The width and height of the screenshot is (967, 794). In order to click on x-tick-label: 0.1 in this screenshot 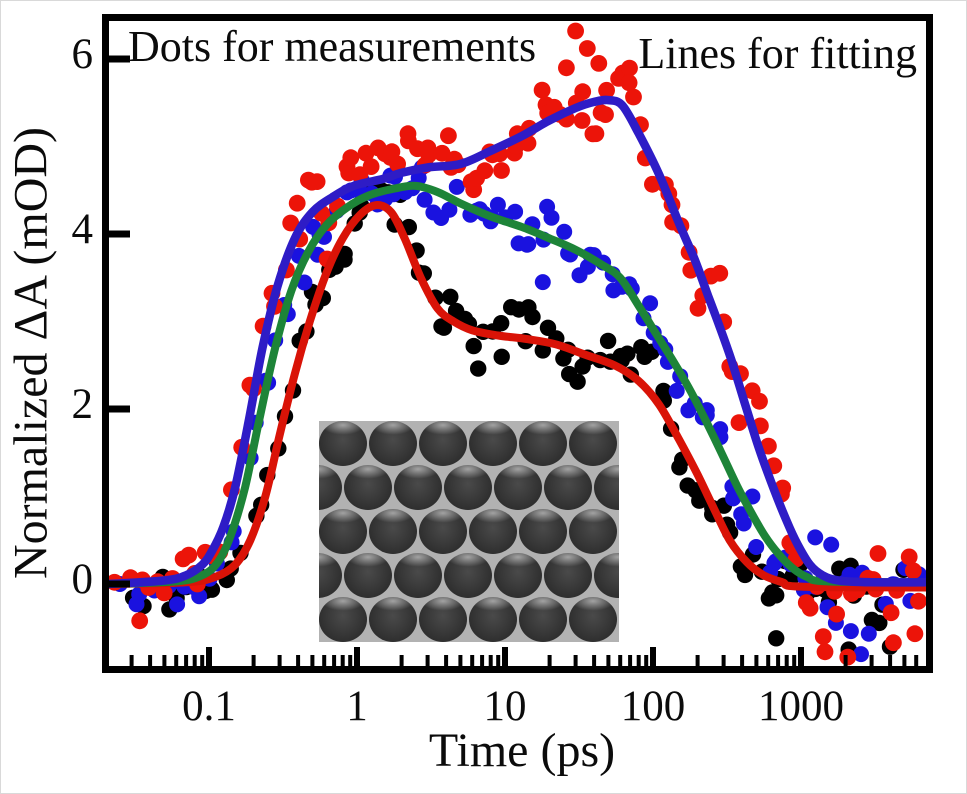, I will do `click(209, 706)`.